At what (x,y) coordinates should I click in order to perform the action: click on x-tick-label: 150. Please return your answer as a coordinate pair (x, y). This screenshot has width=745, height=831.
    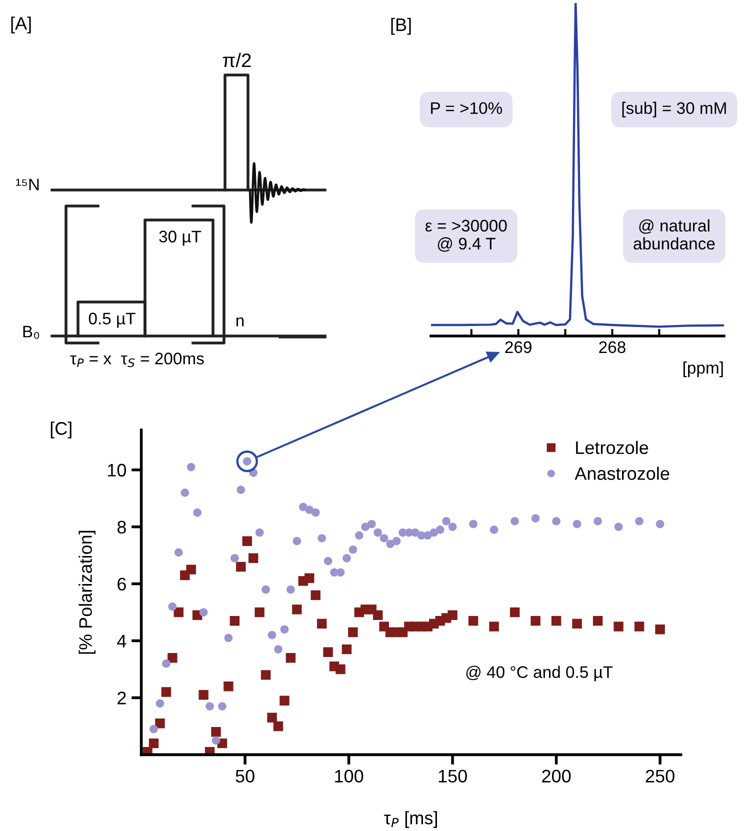
    Looking at the image, I should click on (452, 776).